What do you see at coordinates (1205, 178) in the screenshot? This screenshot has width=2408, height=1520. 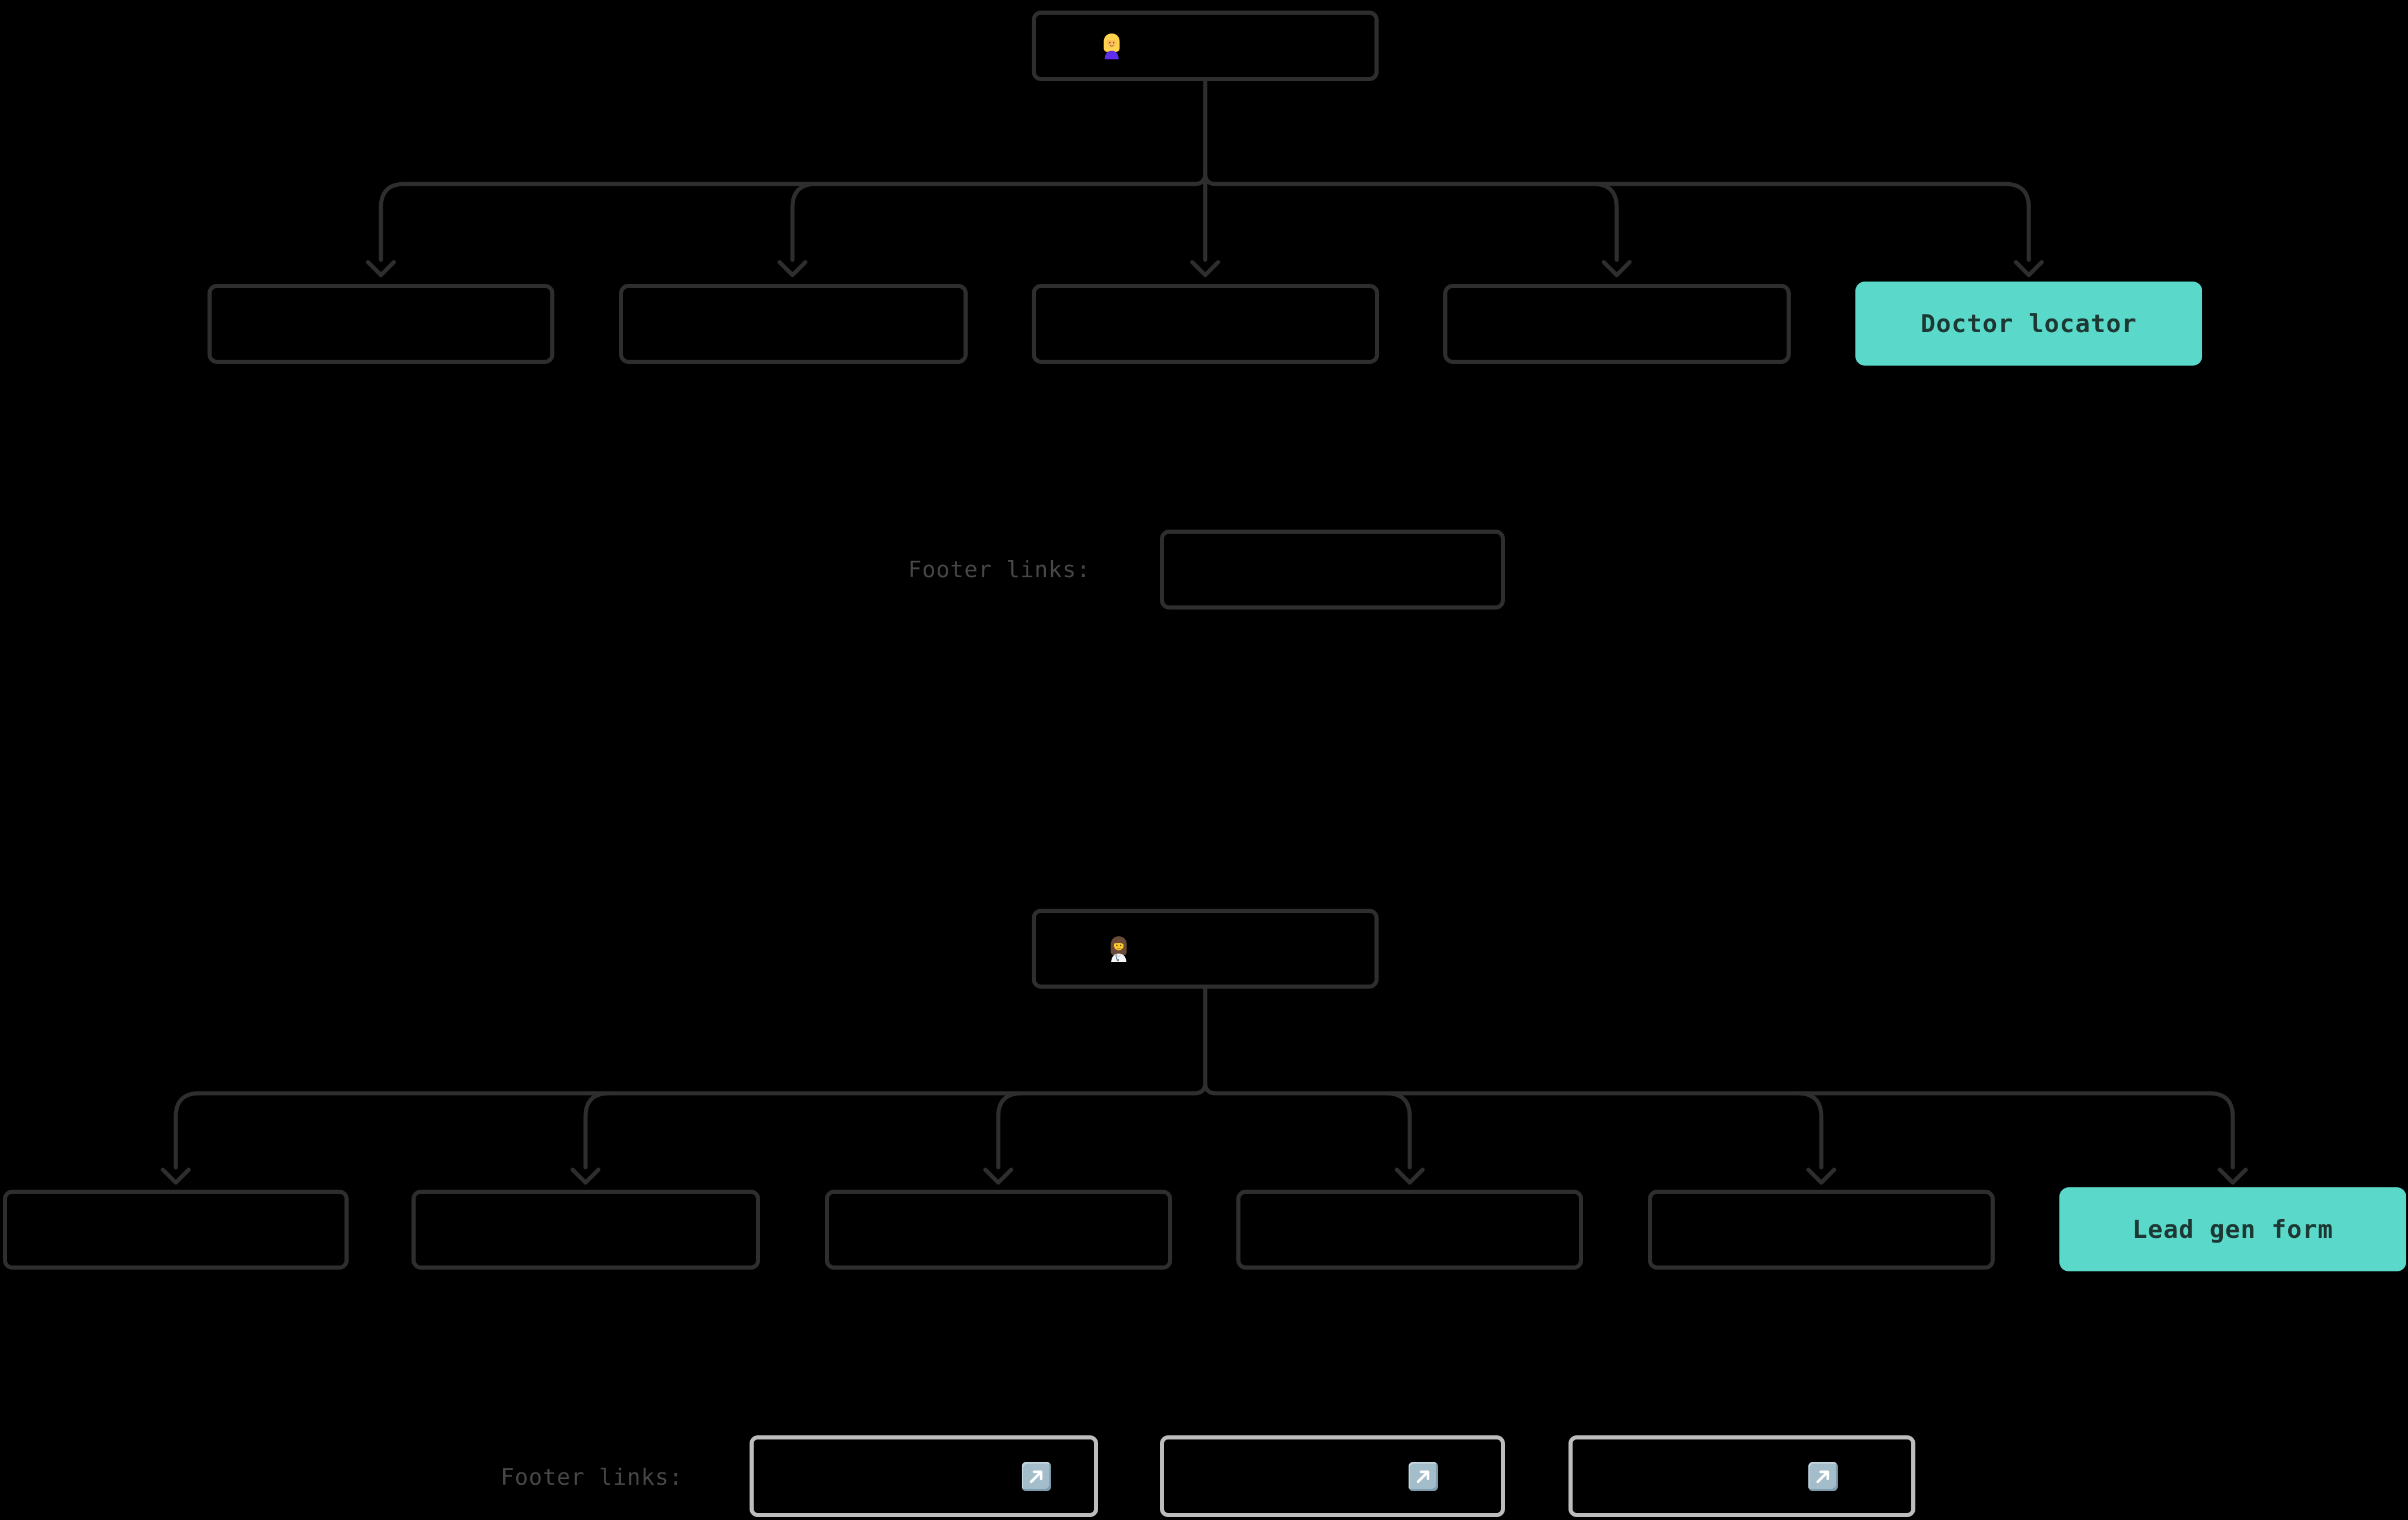 I see `tree1-connectors` at bounding box center [1205, 178].